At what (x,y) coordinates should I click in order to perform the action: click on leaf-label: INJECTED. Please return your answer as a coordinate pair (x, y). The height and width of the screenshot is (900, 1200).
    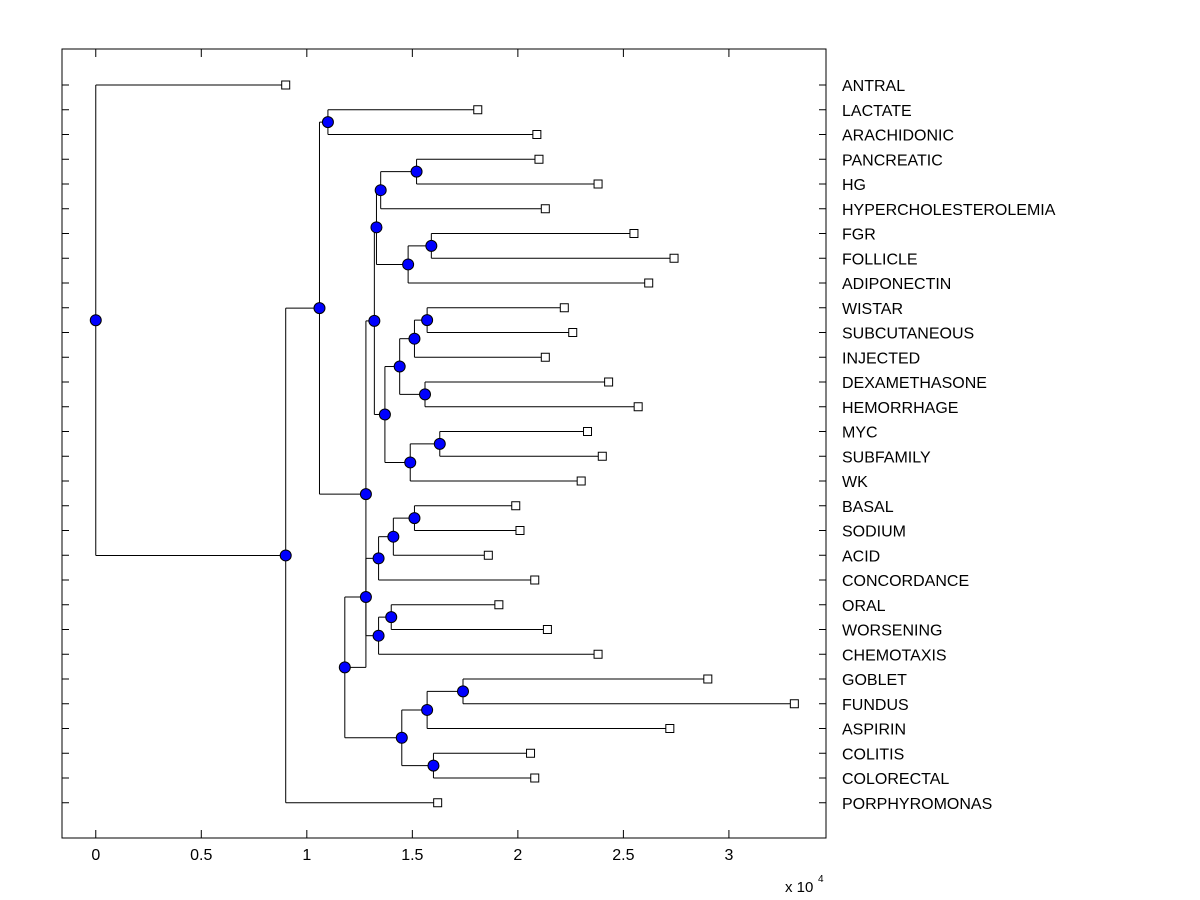
    Looking at the image, I should click on (881, 358).